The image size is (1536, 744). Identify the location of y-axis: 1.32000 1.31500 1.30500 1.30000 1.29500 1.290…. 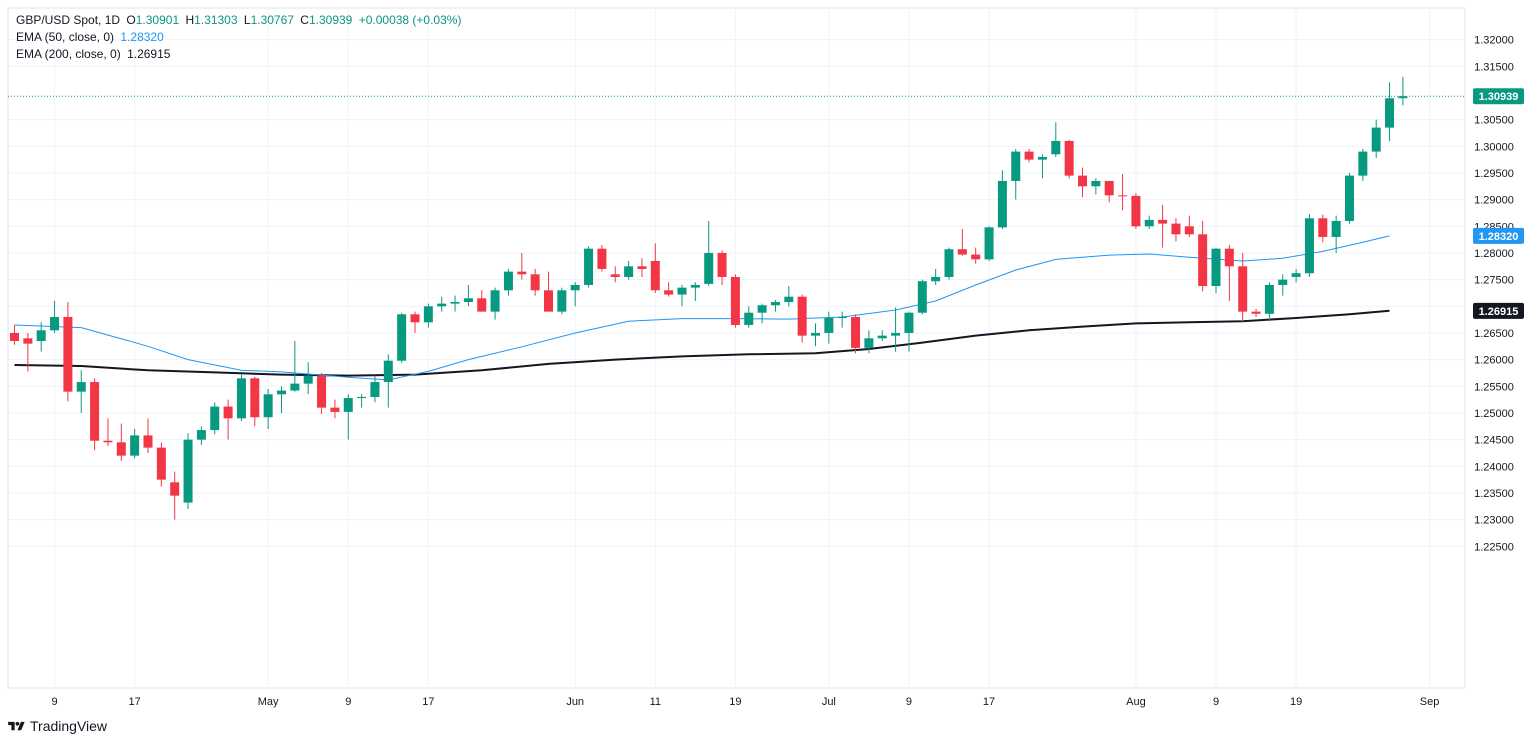
(1498, 294).